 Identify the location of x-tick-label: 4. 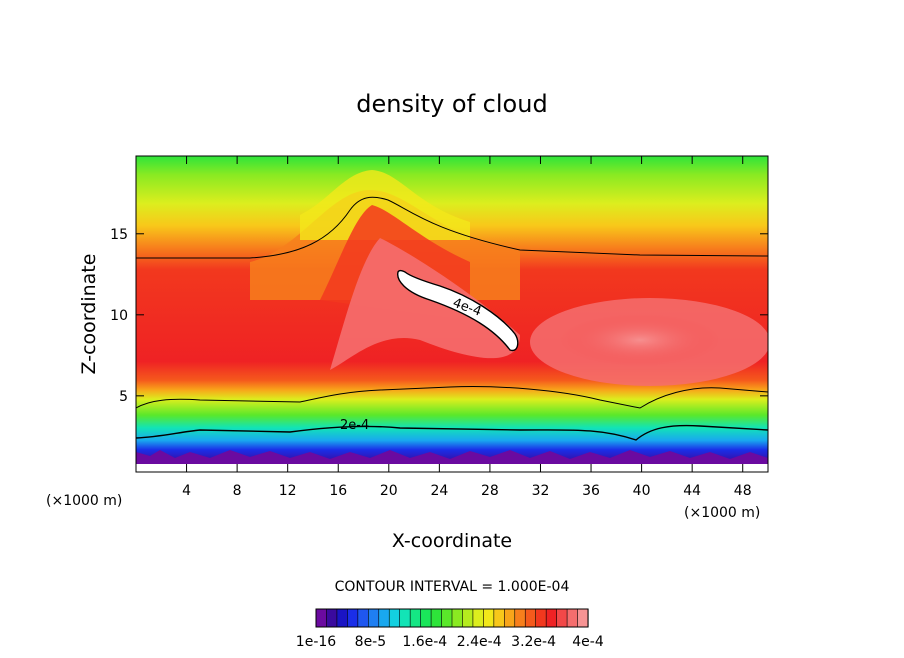
(186, 491).